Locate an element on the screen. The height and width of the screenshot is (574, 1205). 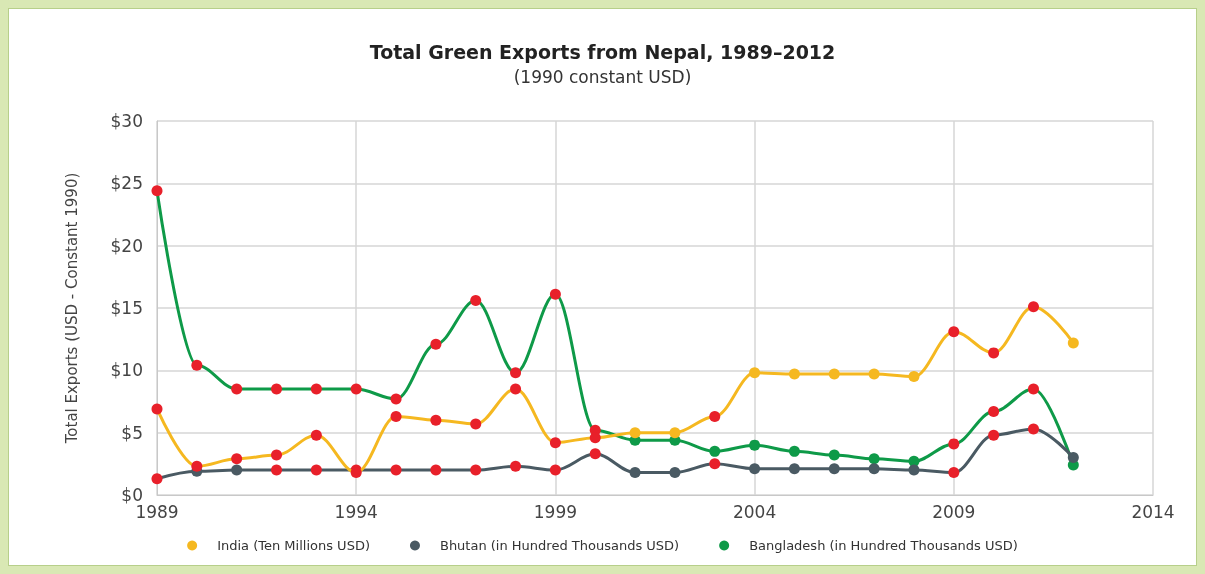
legend-label: Bhutan (in Hundred Thousands USD) is located at coordinates (559, 545).